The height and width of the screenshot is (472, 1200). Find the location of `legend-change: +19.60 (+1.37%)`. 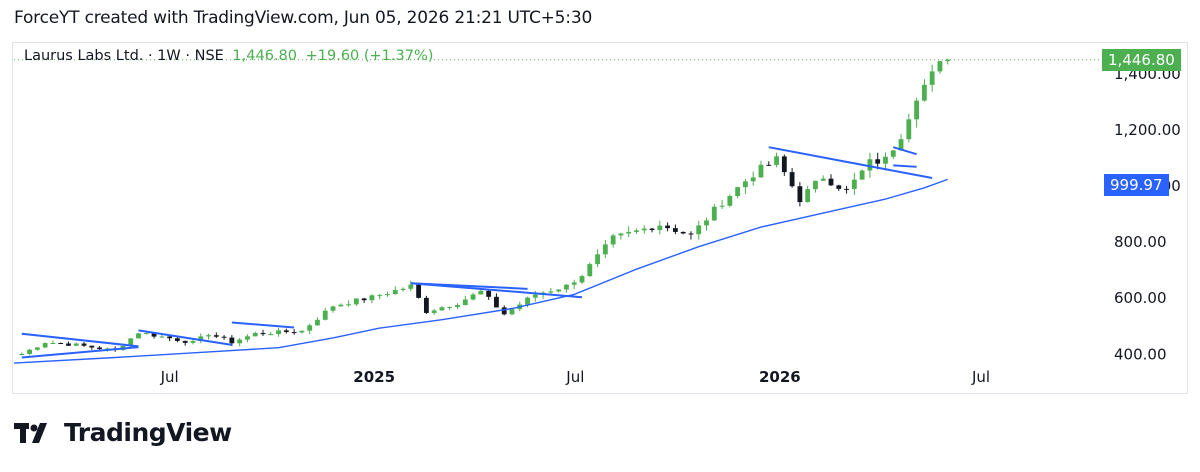

legend-change: +19.60 (+1.37%) is located at coordinates (369, 56).